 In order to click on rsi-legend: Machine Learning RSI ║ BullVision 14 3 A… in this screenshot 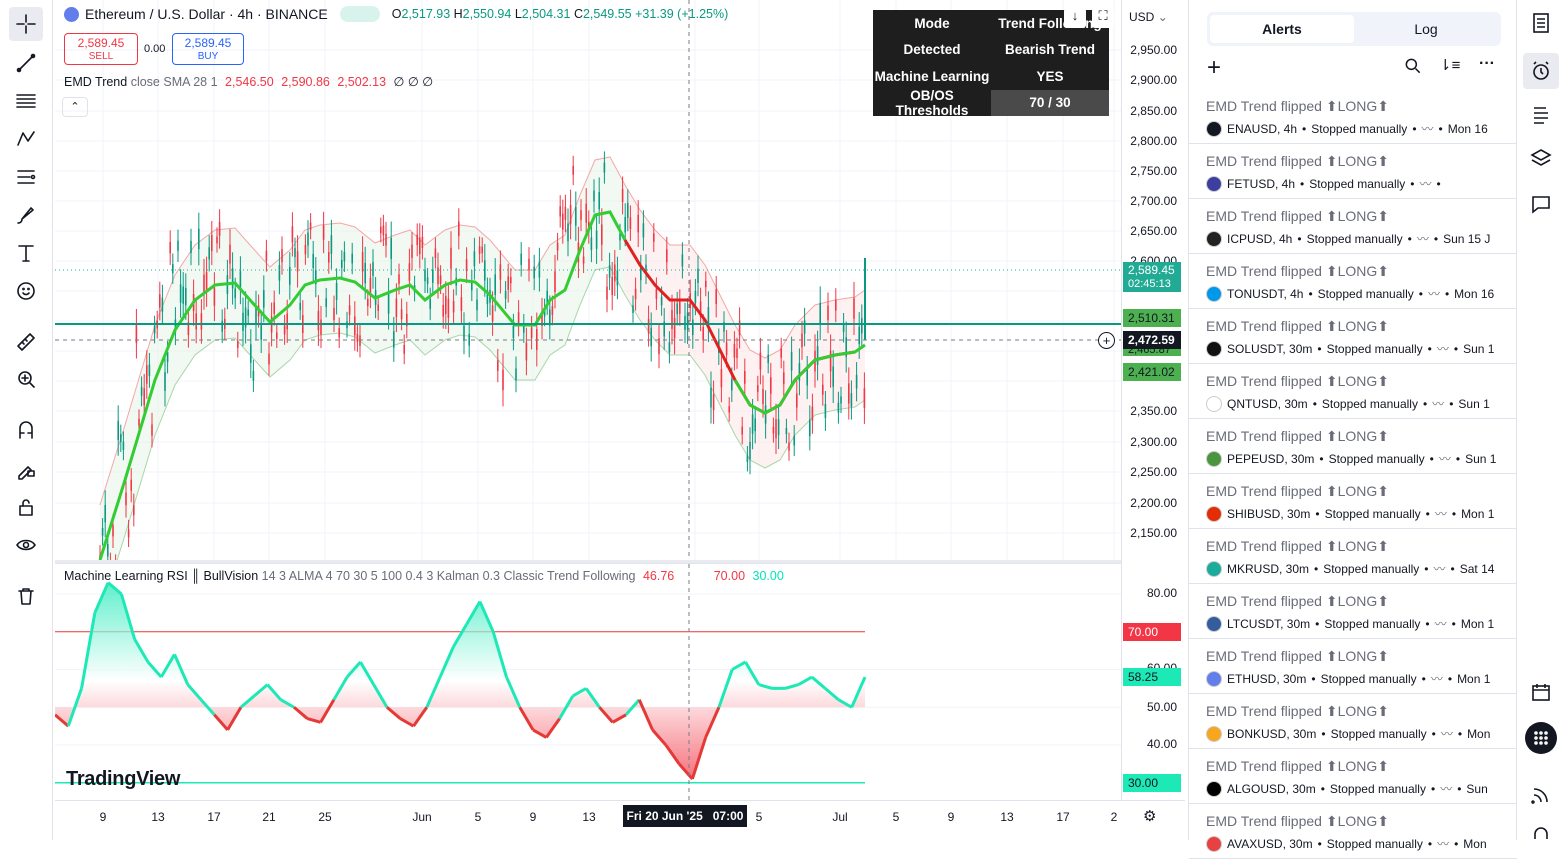, I will do `click(424, 576)`.